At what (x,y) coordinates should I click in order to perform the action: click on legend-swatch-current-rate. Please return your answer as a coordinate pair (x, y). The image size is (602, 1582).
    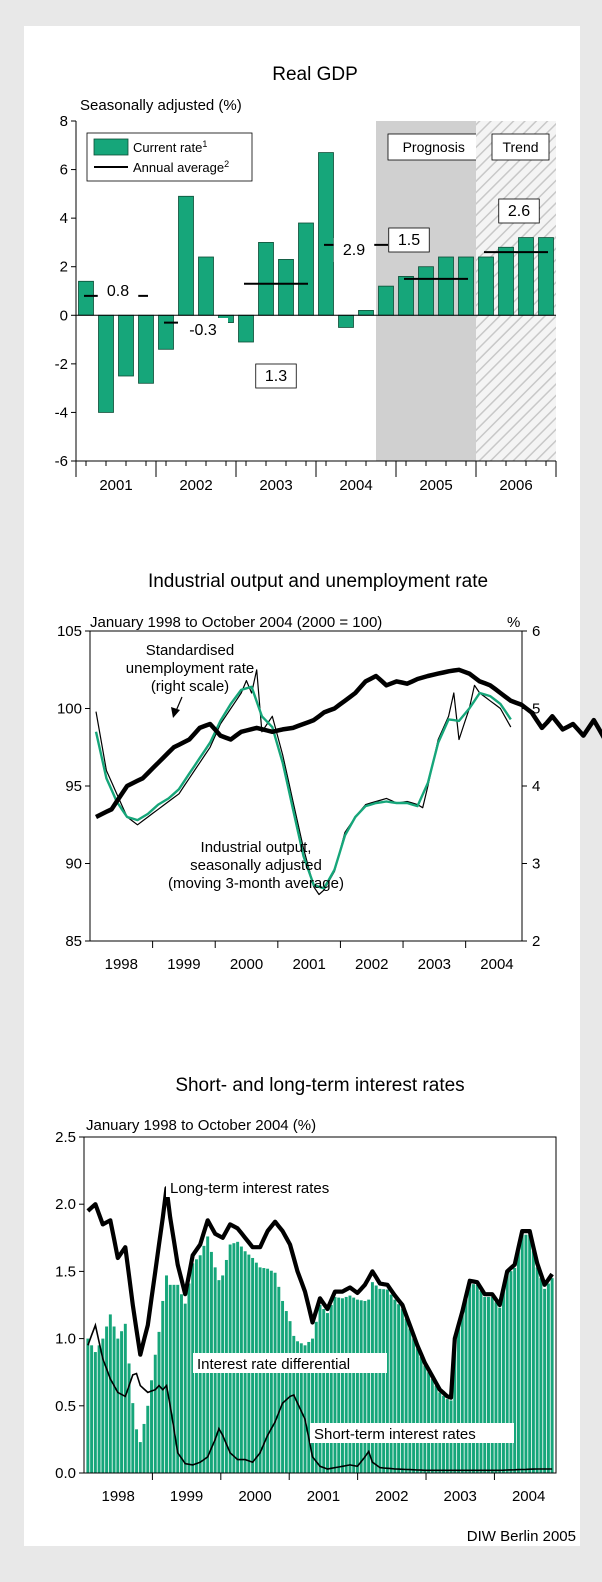
    Looking at the image, I should click on (111, 147).